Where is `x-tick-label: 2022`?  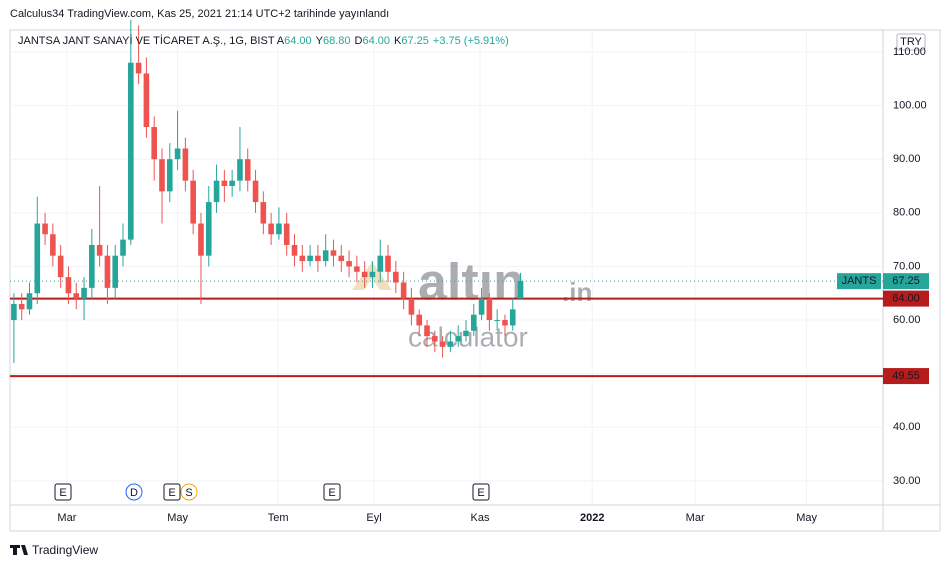
x-tick-label: 2022 is located at coordinates (592, 518).